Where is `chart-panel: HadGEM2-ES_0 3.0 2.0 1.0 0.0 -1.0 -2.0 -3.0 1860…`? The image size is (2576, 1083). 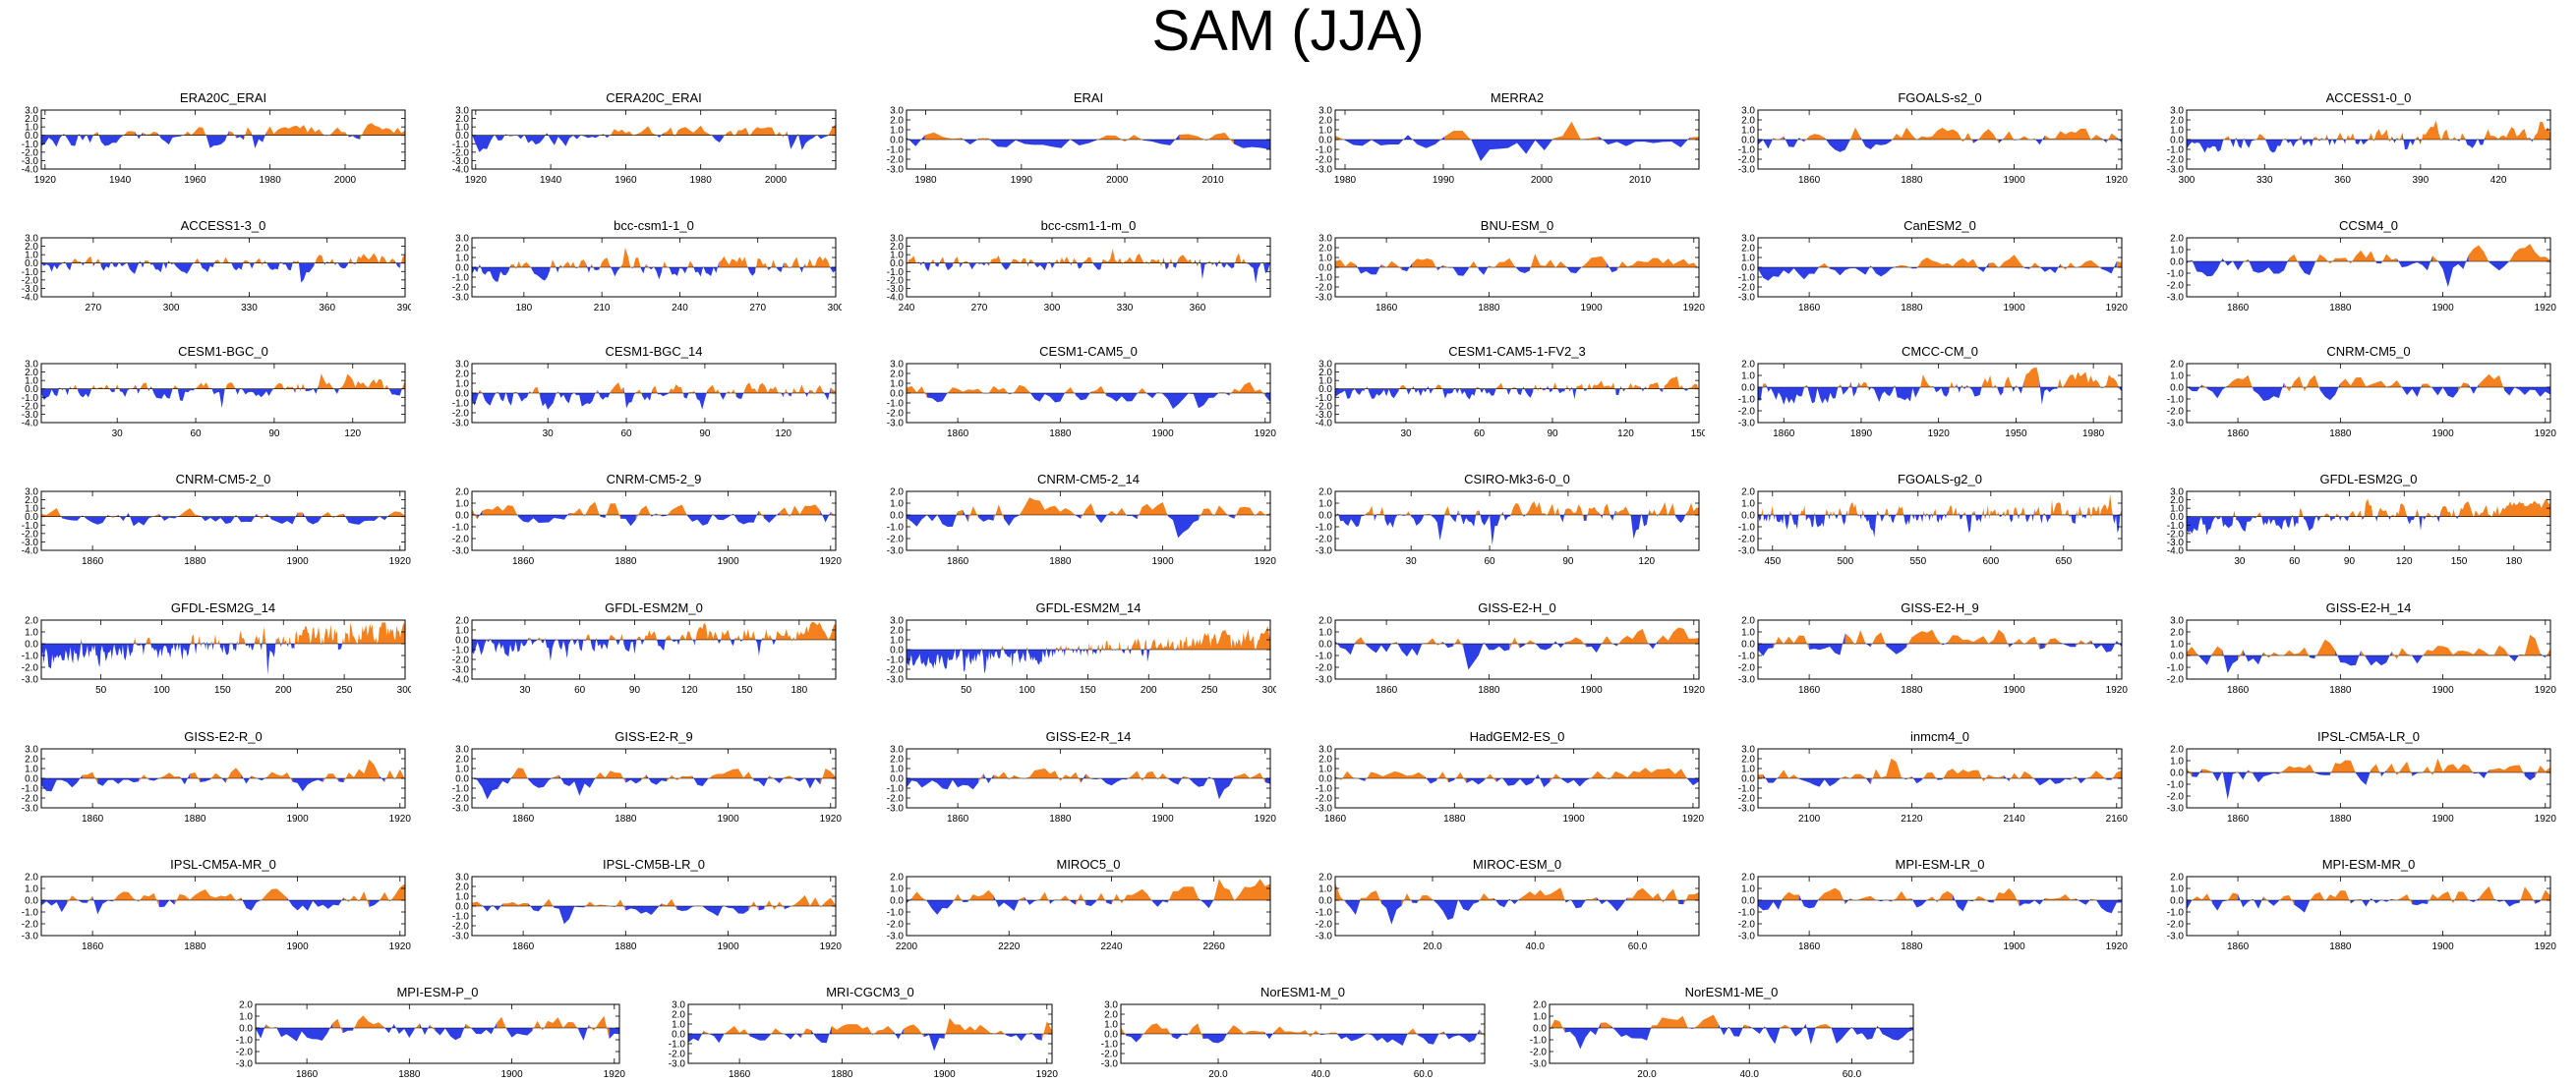
chart-panel: HadGEM2-ES_0 3.0 2.0 1.0 0.0 -1.0 -2.0 -3.0 1860… is located at coordinates (1502, 778).